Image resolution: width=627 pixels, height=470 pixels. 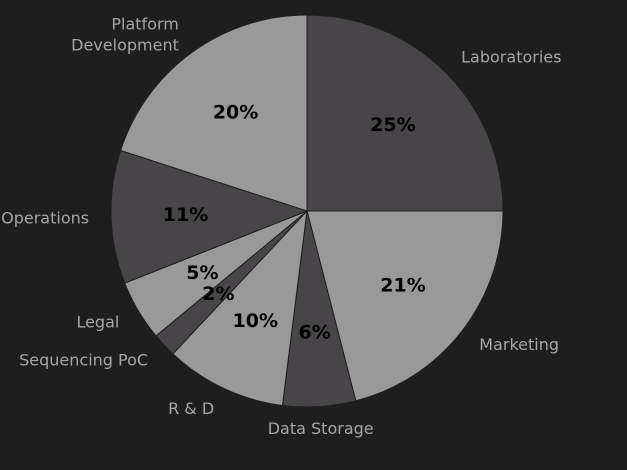 I want to click on category-label-legal: Legal, so click(x=97, y=321).